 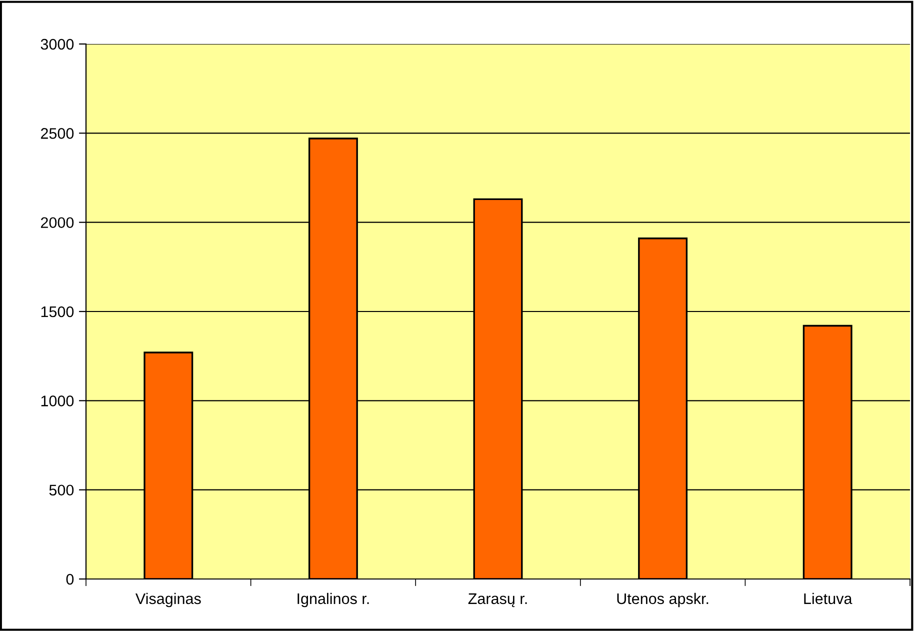 What do you see at coordinates (70, 579) in the screenshot?
I see `y-tick-label: 0` at bounding box center [70, 579].